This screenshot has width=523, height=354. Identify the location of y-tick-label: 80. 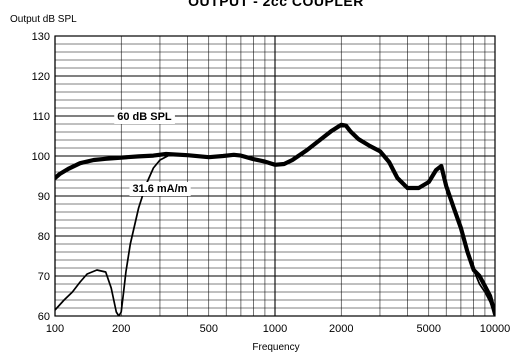
(44, 237).